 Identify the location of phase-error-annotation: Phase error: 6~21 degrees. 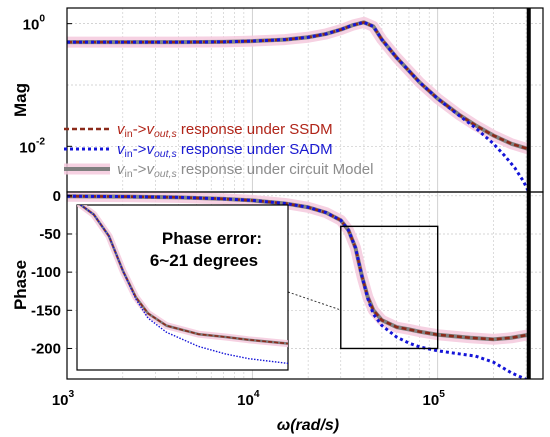
(206, 249).